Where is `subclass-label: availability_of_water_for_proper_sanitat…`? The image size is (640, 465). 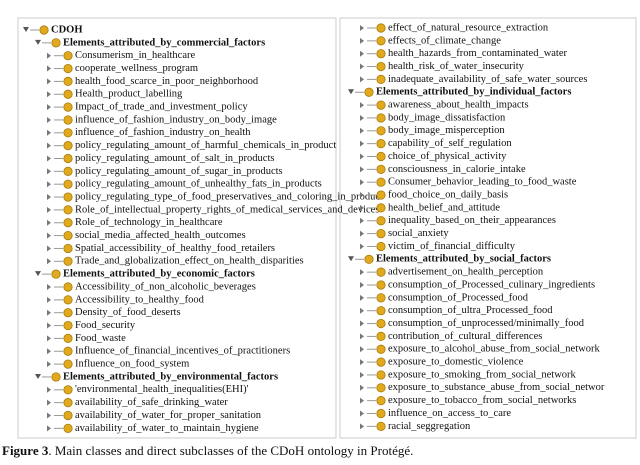
subclass-label: availability_of_water_for_proper_sanitat… is located at coordinates (168, 415).